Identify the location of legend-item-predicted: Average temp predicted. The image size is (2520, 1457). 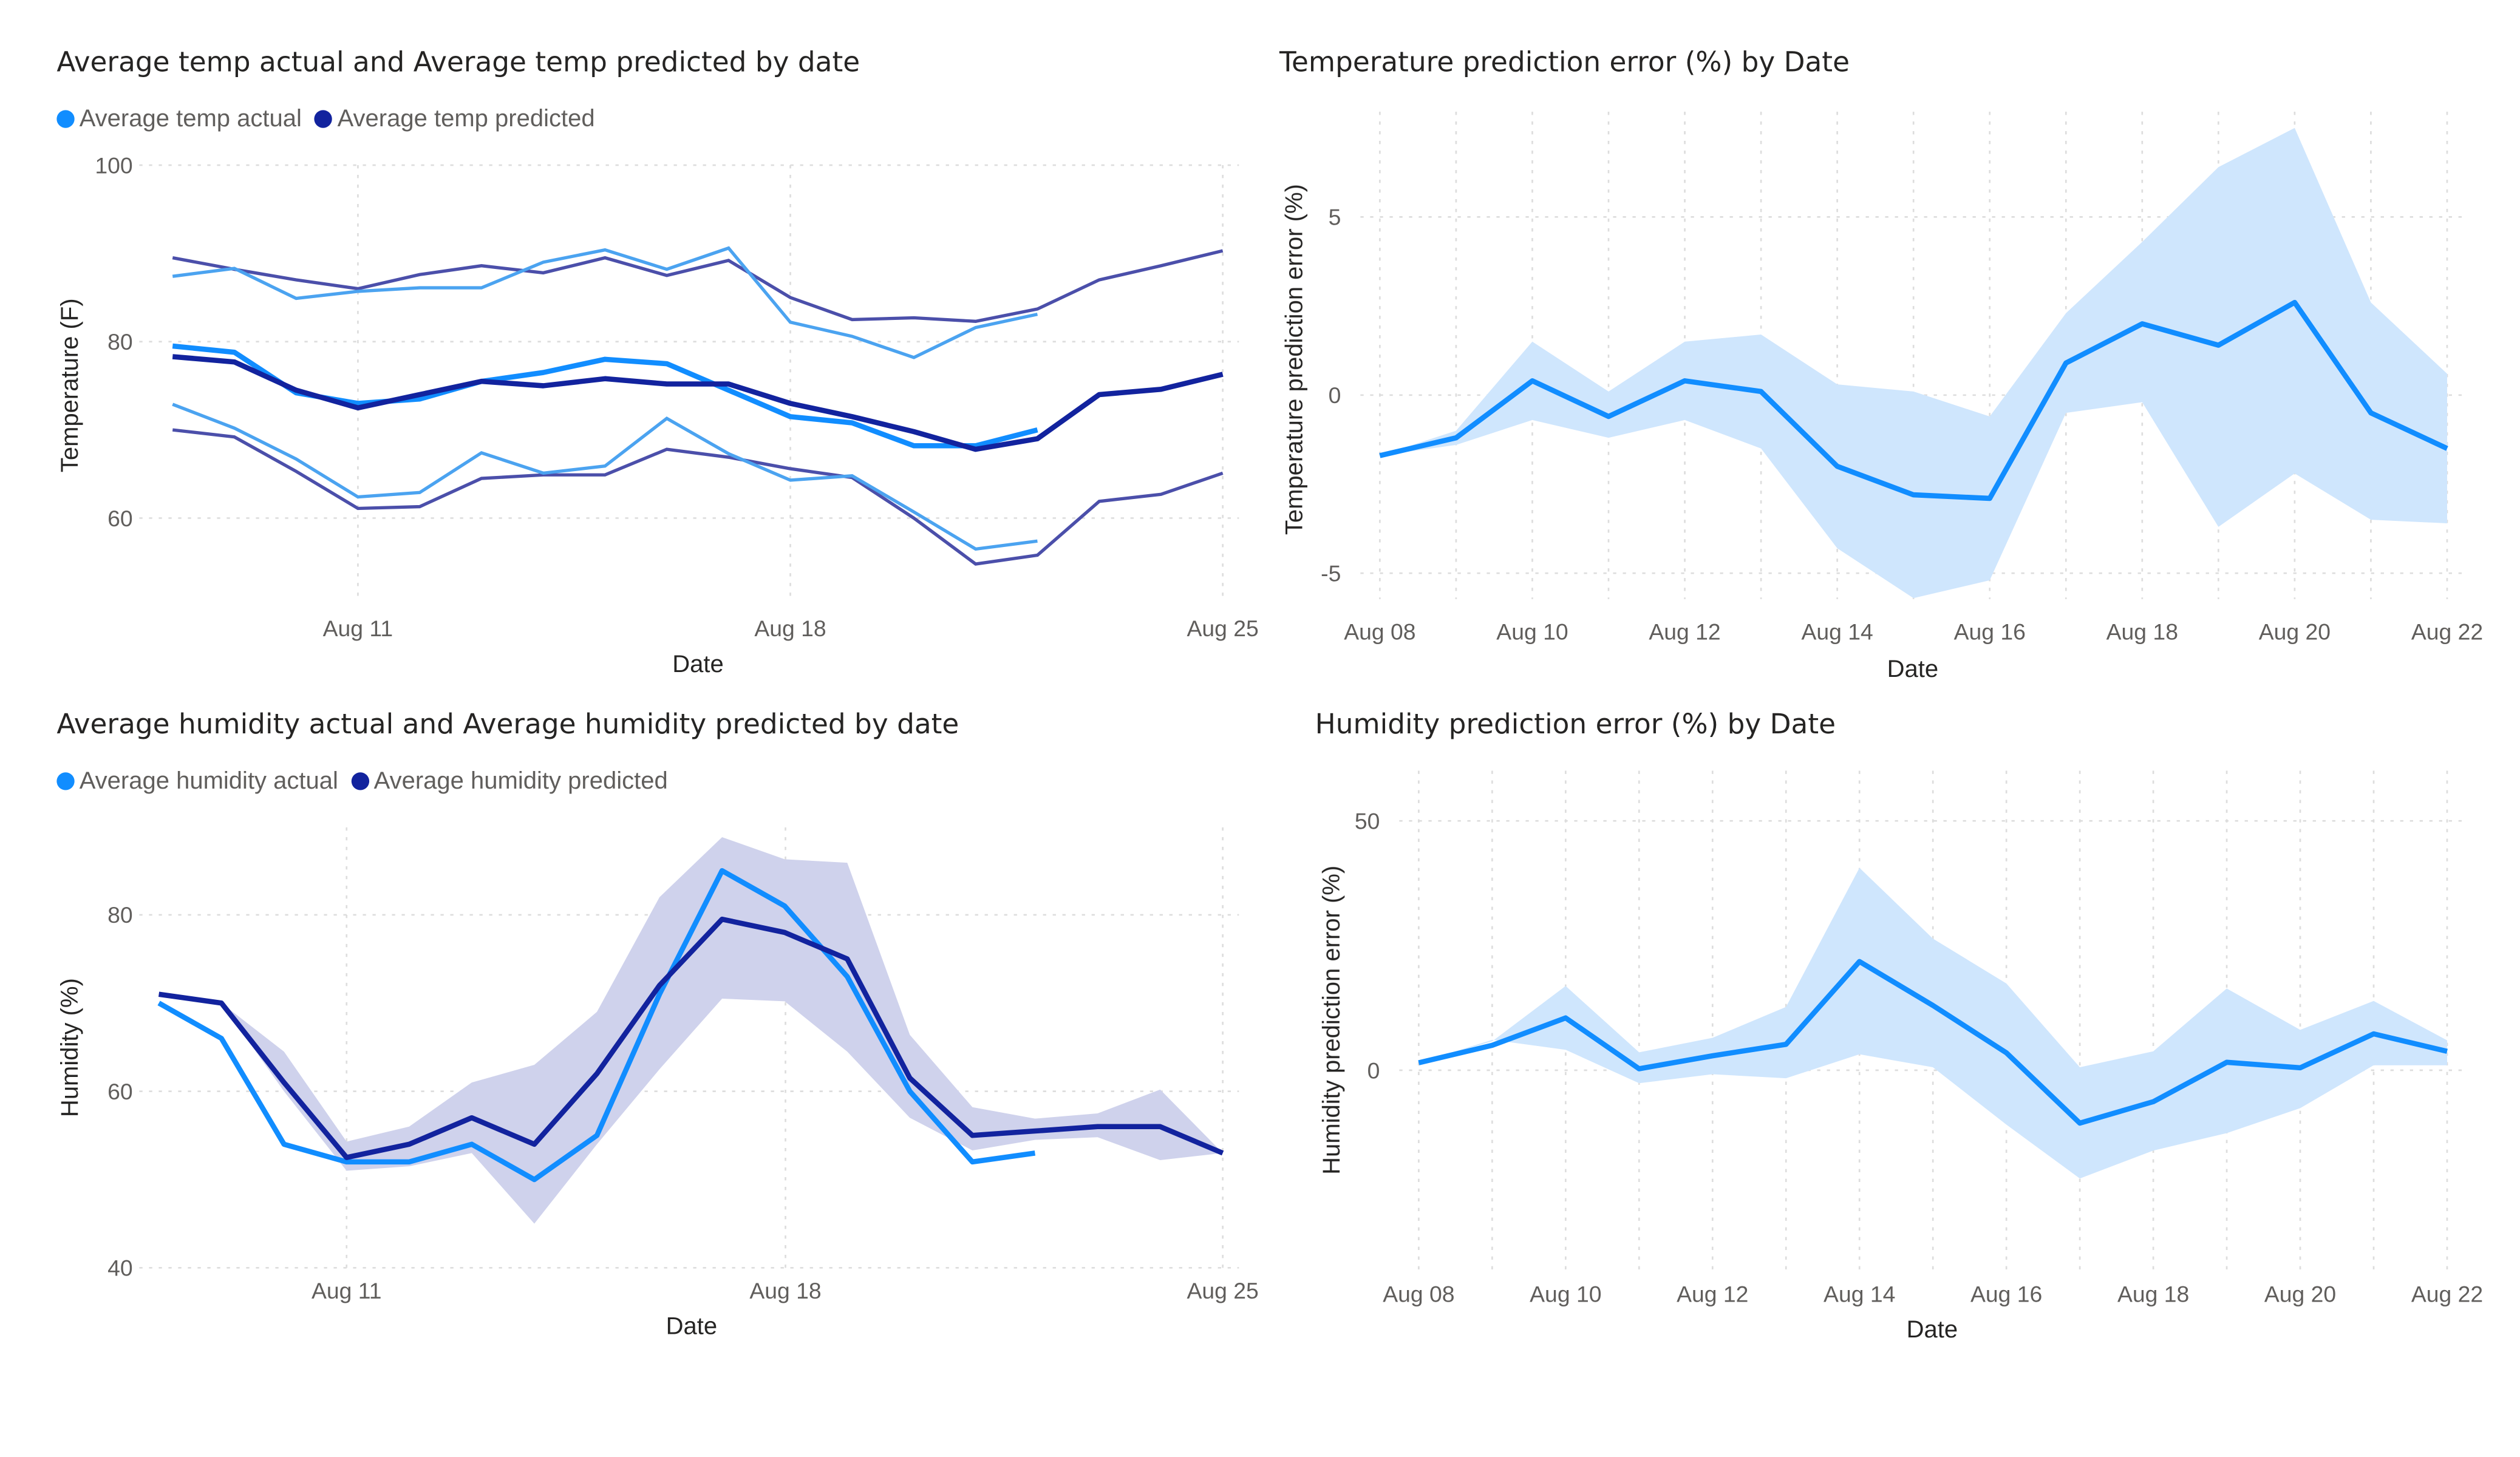
(455, 119).